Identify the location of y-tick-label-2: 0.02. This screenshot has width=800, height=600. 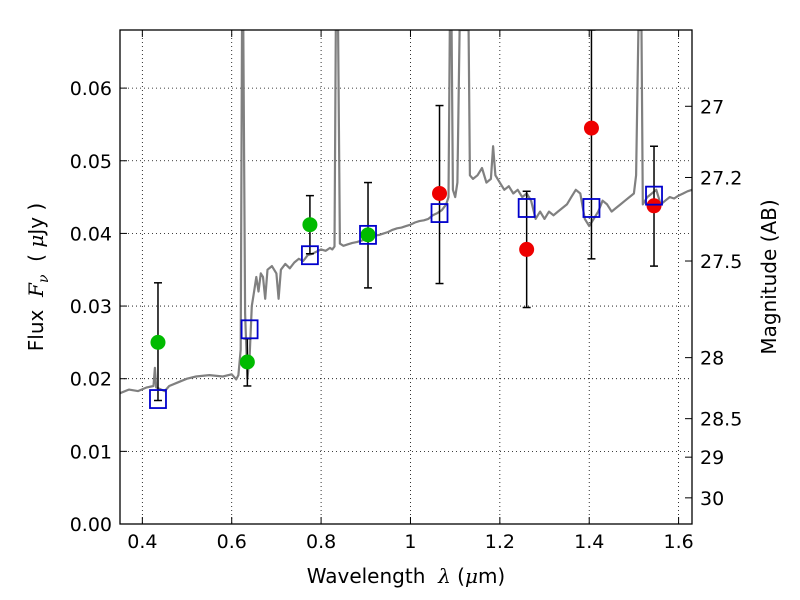
(91, 380).